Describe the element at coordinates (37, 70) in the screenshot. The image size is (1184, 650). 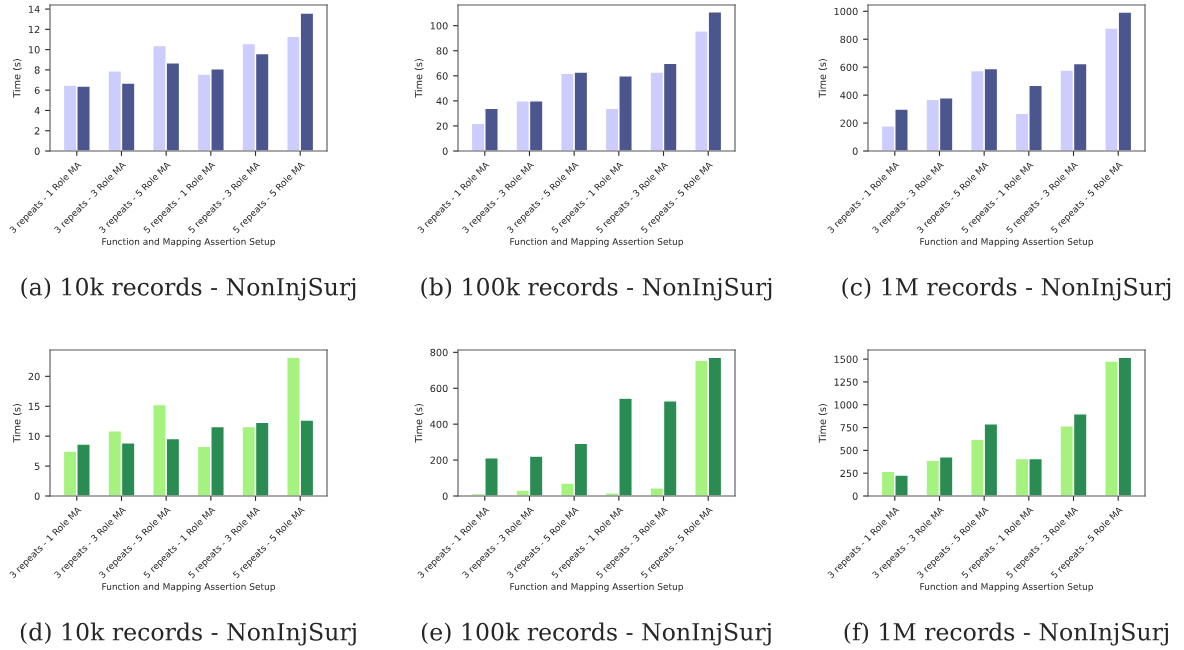
I see `y-tick-label: 8` at that location.